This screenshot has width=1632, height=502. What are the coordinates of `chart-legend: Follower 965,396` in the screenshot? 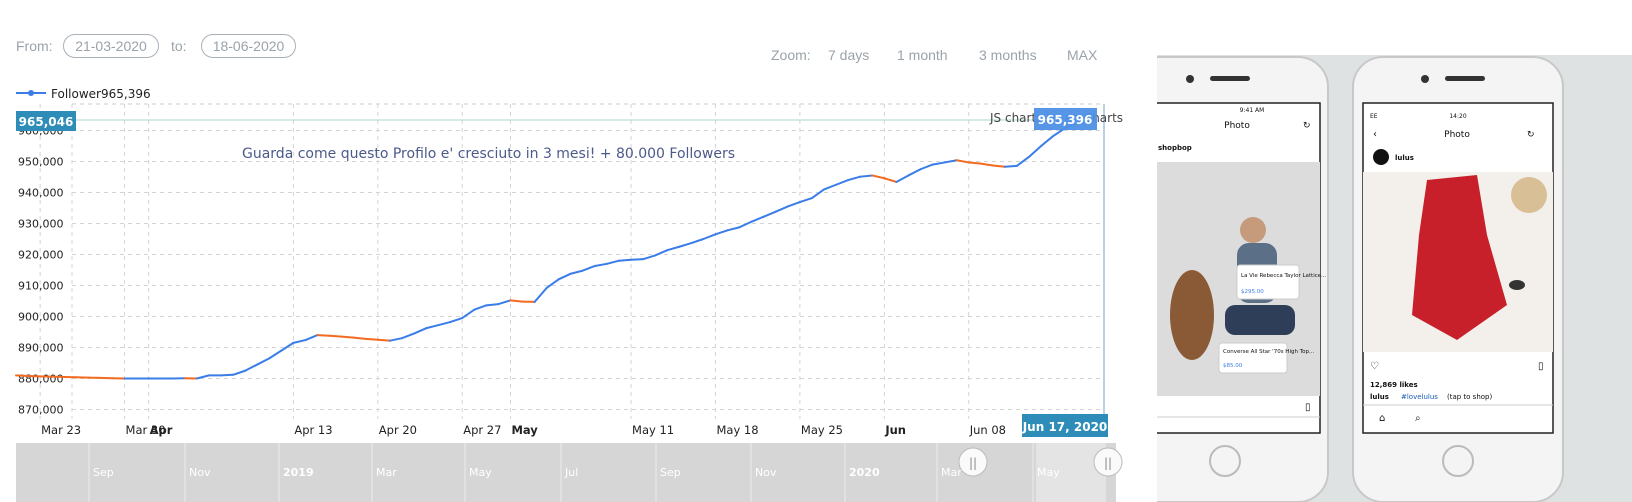 It's located at (83, 94).